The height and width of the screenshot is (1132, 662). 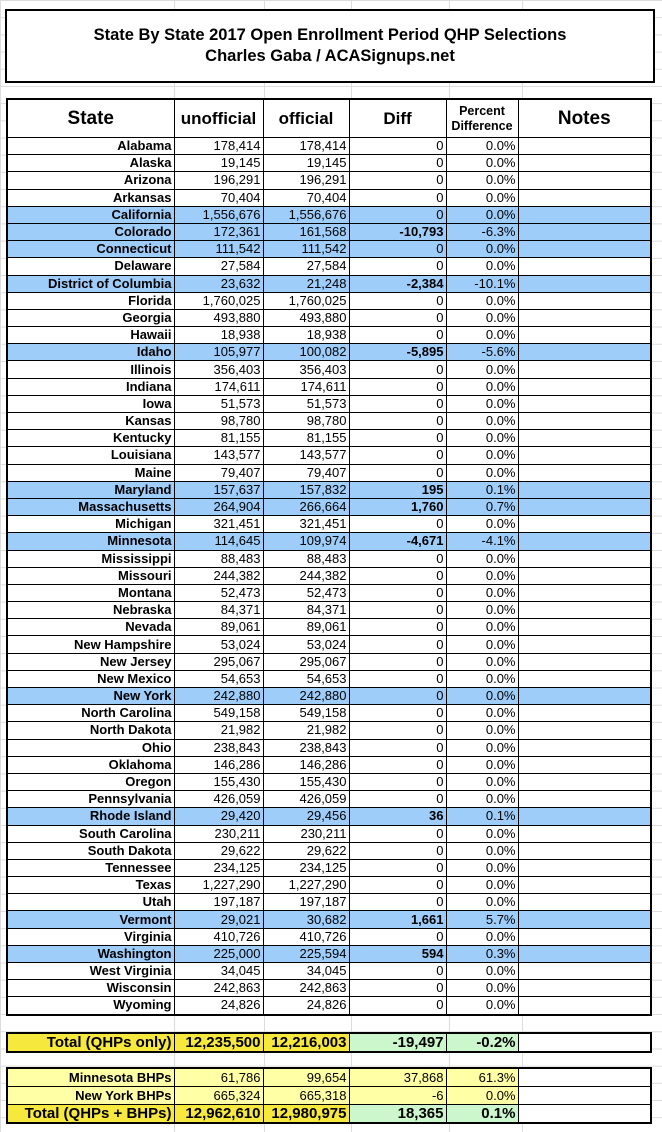 I want to click on header-notes: Notes, so click(x=584, y=118).